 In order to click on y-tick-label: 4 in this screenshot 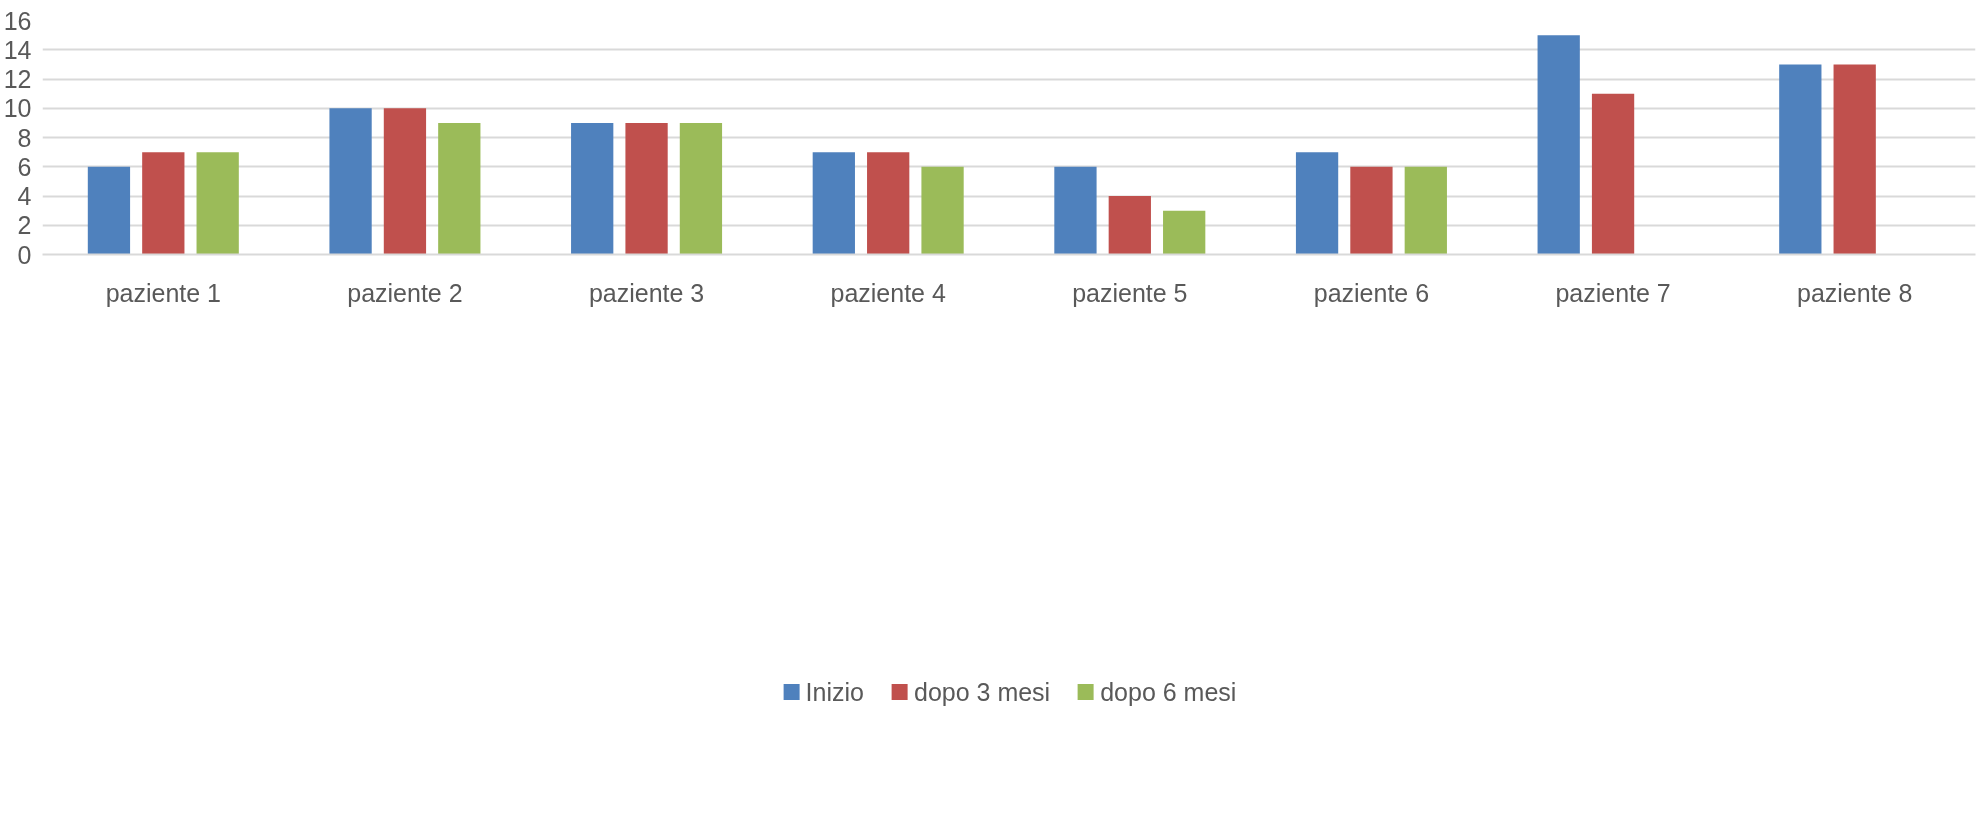, I will do `click(24, 196)`.